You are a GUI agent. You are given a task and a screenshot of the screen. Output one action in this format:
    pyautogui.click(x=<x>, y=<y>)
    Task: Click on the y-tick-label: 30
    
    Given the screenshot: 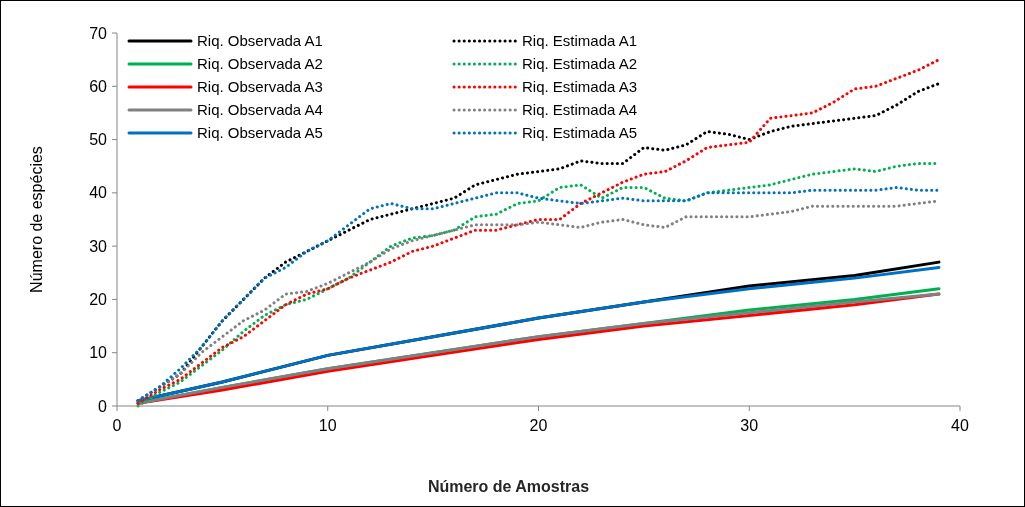 What is the action you would take?
    pyautogui.click(x=98, y=246)
    